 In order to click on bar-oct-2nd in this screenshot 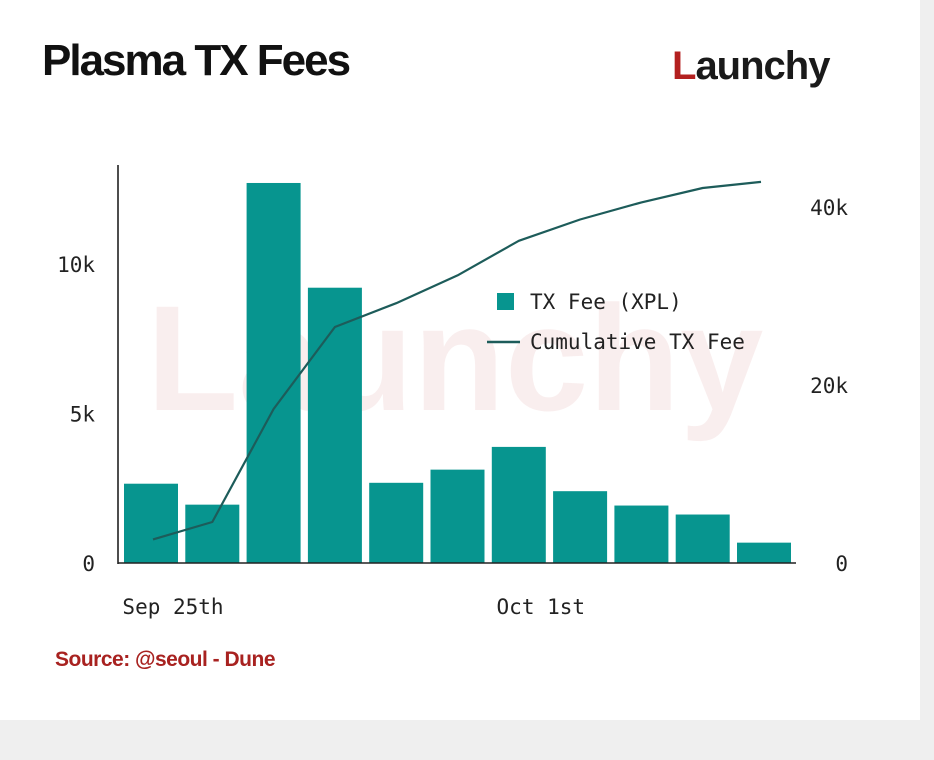, I will do `click(580, 527)`.